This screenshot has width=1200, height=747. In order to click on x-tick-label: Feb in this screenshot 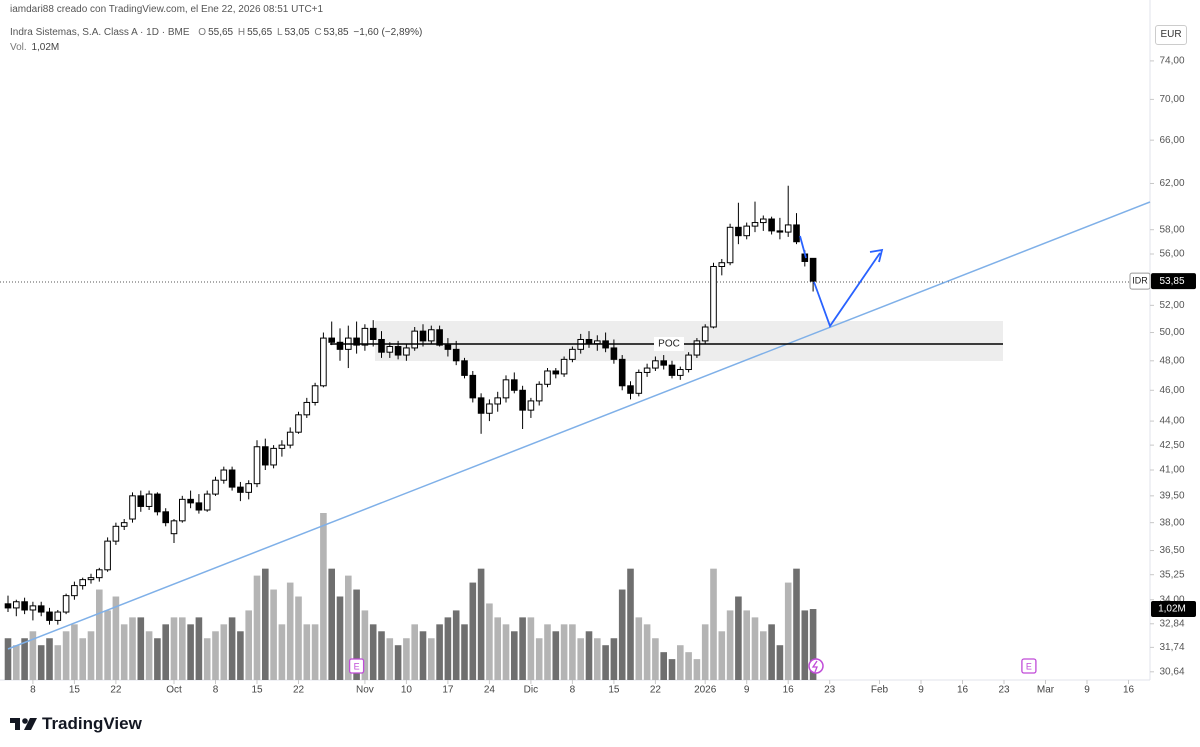, I will do `click(880, 690)`.